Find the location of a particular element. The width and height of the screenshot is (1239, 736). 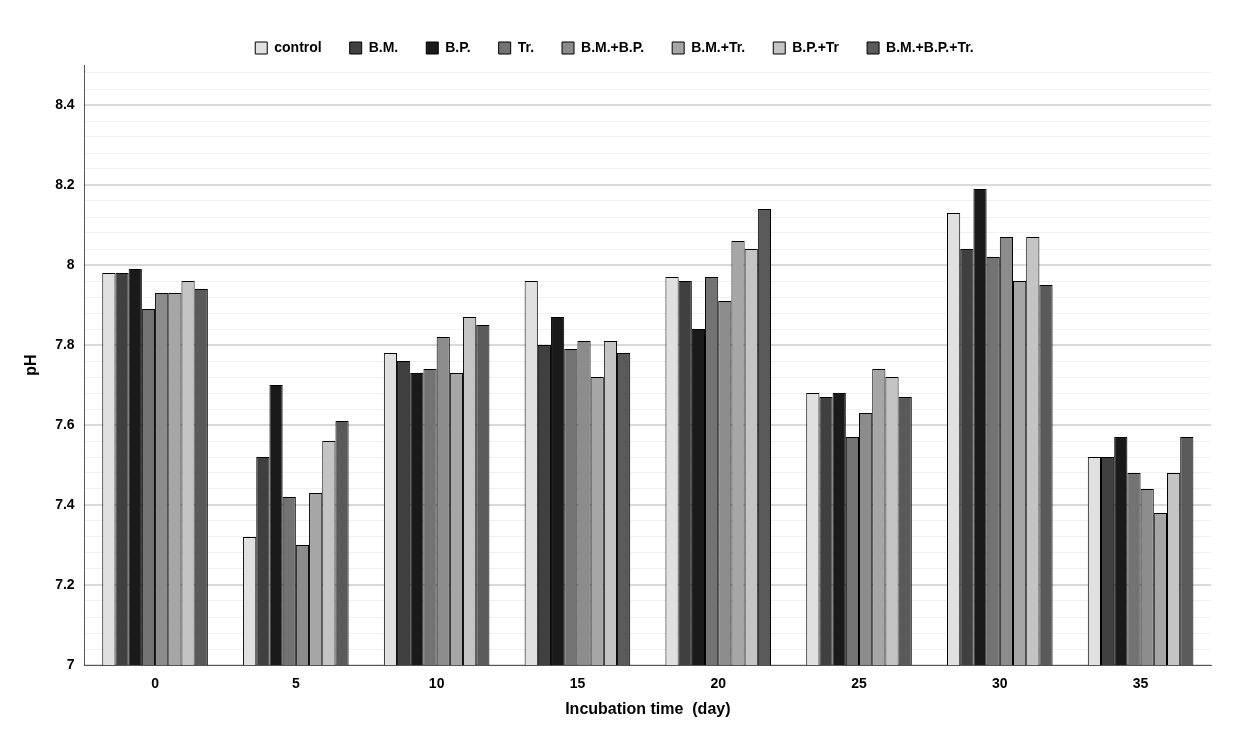

x-axis-title: Incubation time (day) is located at coordinates (648, 708).